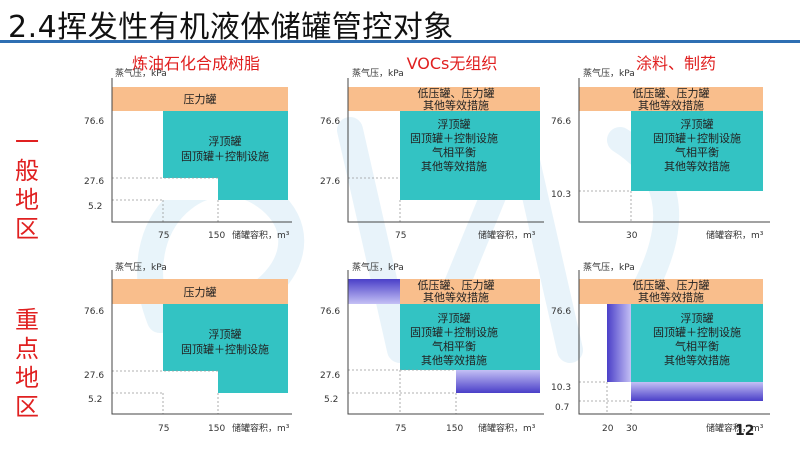 This screenshot has width=800, height=450. Describe the element at coordinates (27, 349) in the screenshot. I see `row-label-char: 点` at that location.